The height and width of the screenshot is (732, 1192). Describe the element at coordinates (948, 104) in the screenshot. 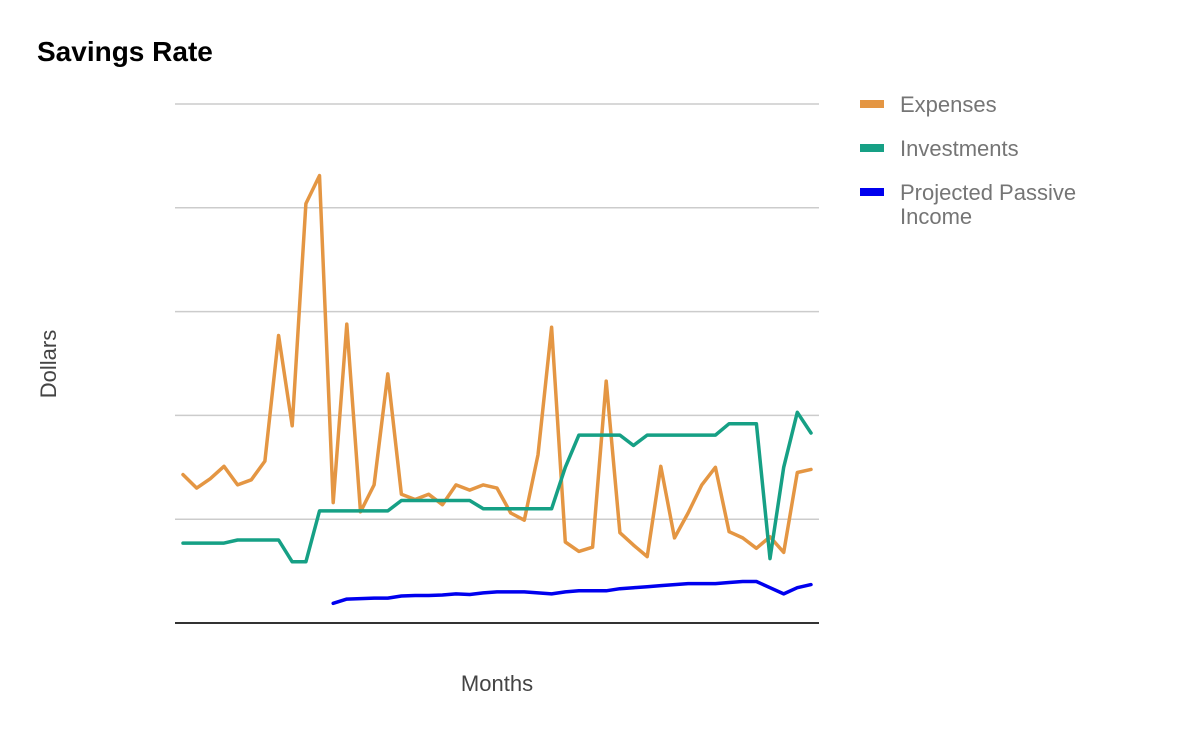

I see `legend-label: Expenses` at that location.